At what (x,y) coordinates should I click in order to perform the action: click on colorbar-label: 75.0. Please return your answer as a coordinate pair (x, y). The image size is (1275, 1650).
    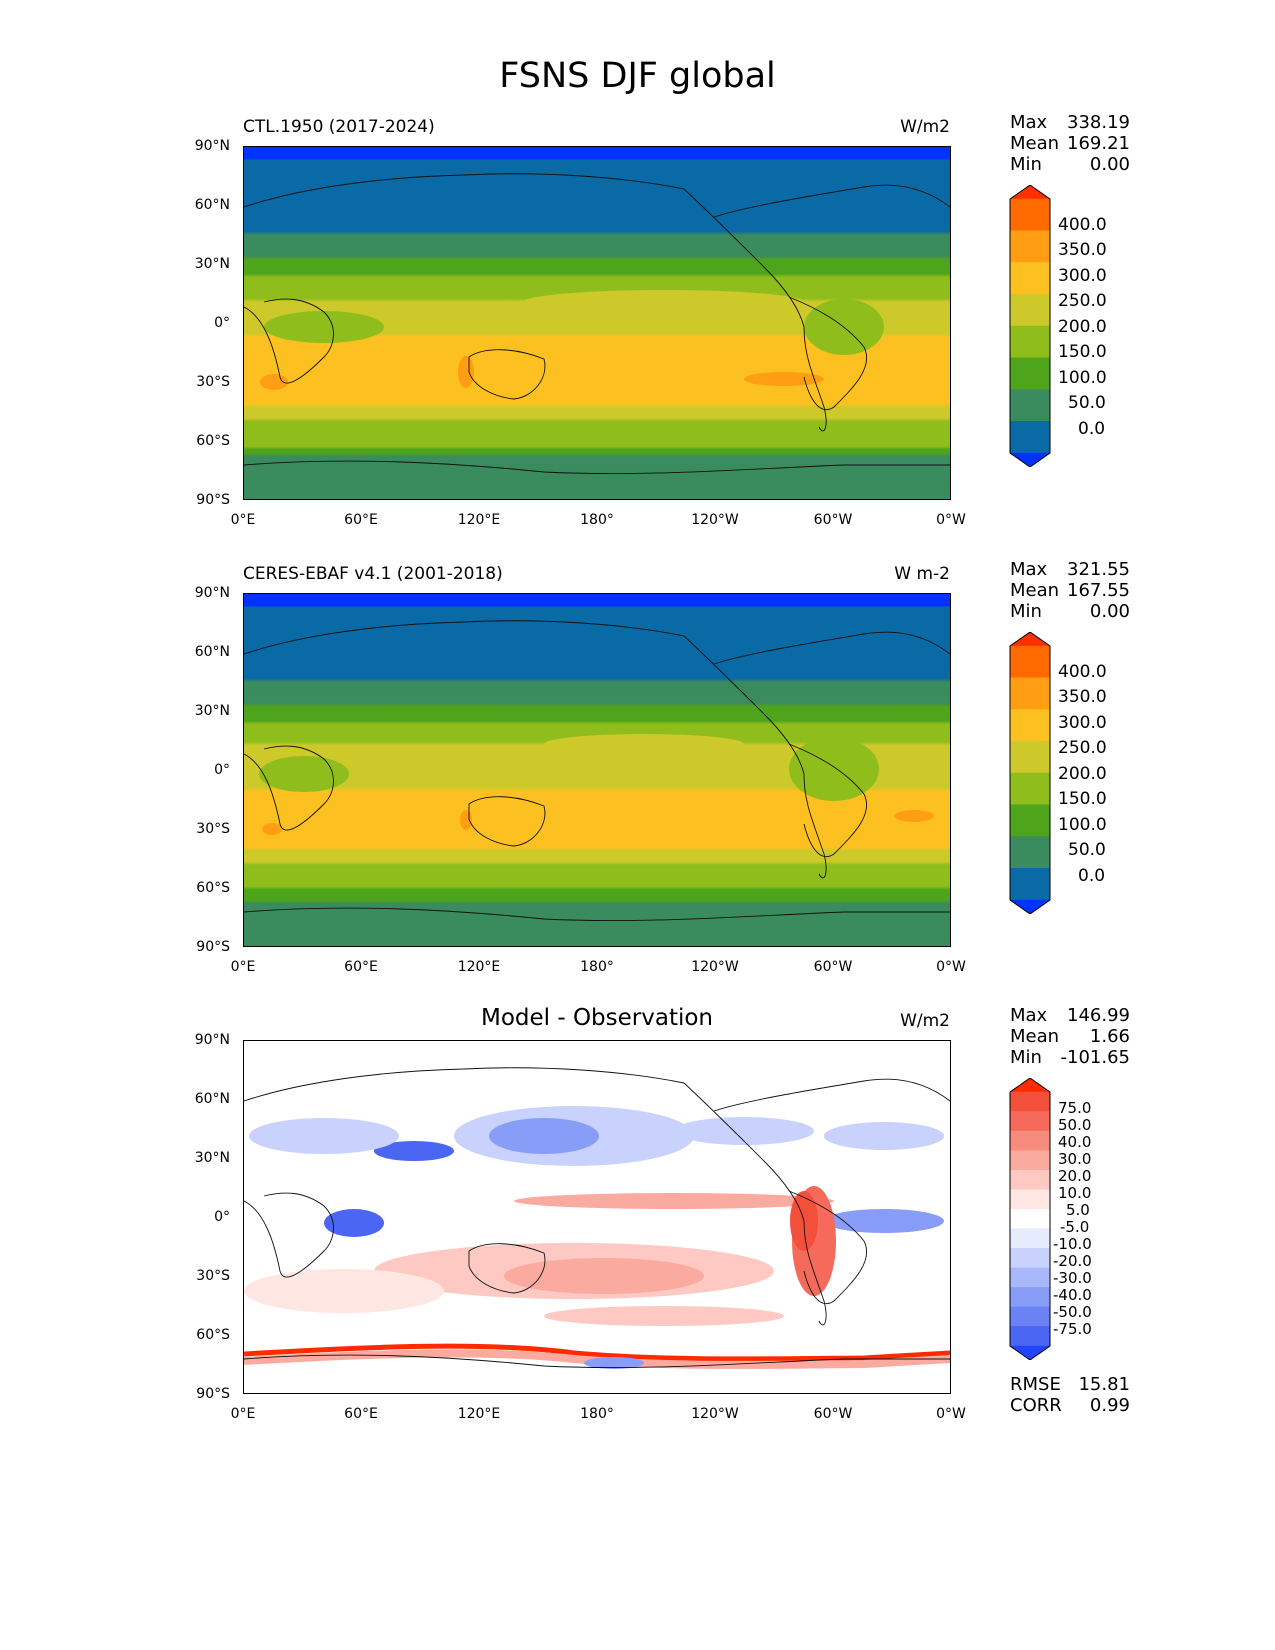
    Looking at the image, I should click on (1075, 1108).